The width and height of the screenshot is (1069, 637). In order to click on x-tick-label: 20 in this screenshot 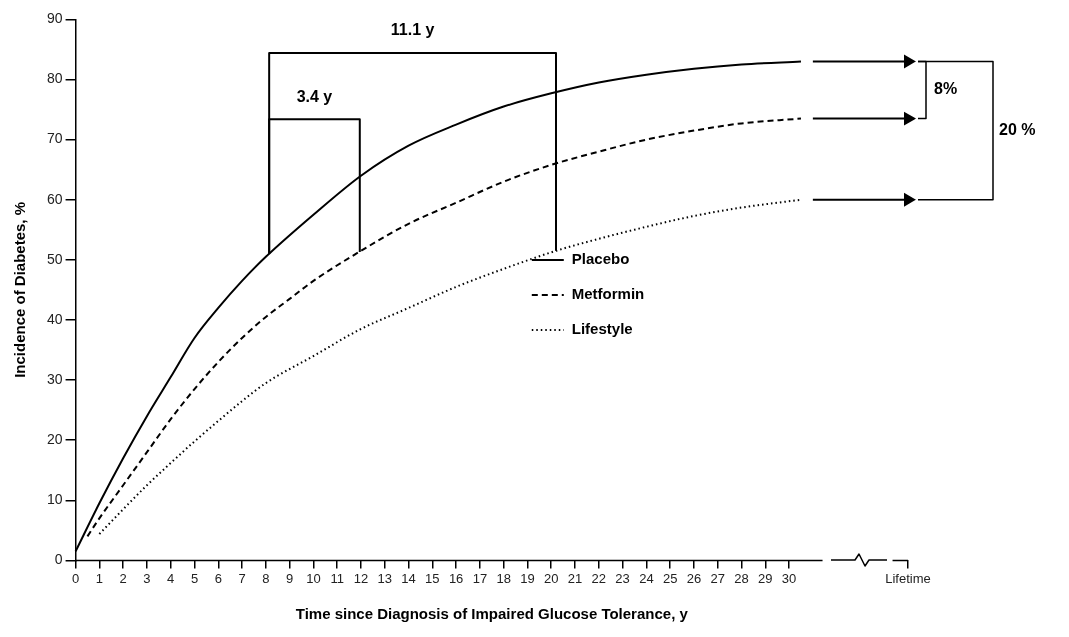, I will do `click(551, 578)`.